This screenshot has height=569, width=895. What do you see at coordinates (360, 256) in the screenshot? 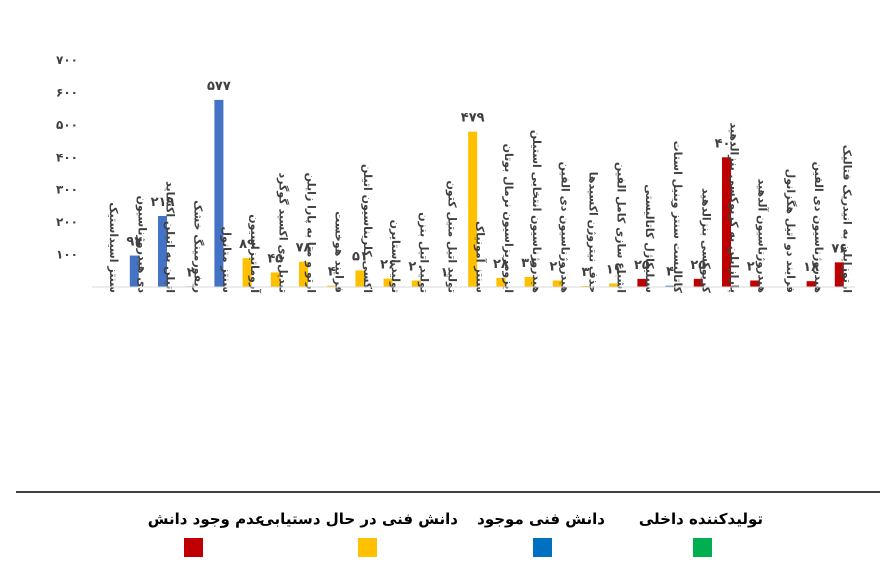
I see `data-label: ۵۱` at bounding box center [360, 256].